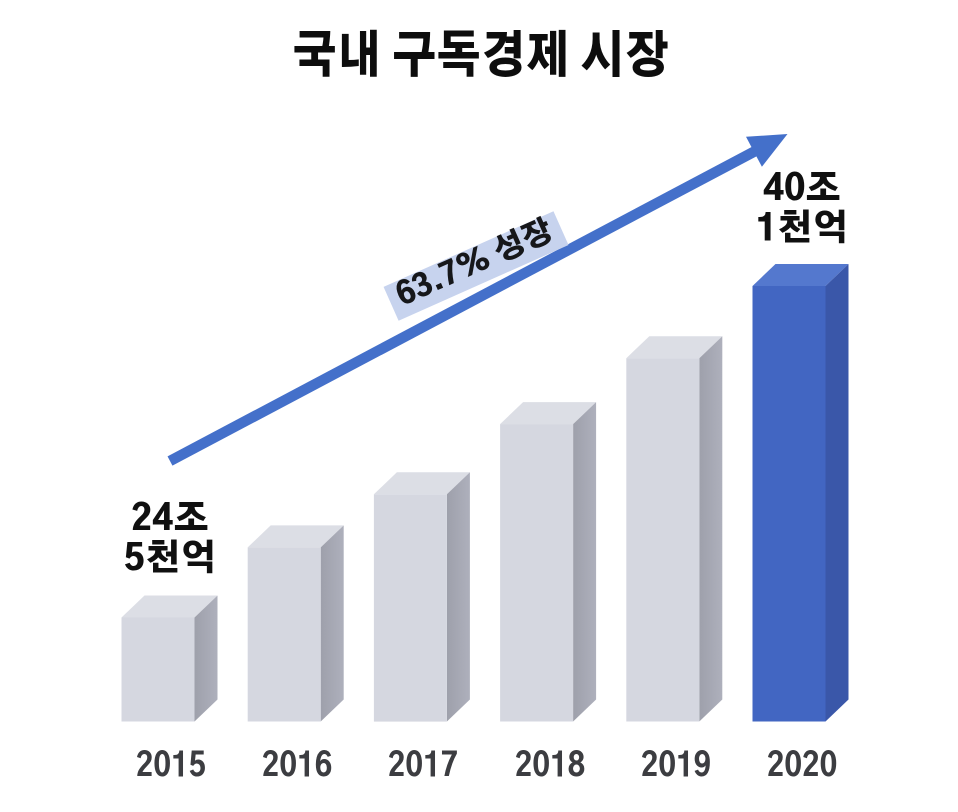 This screenshot has width=958, height=812. I want to click on bar-2015, so click(169, 658).